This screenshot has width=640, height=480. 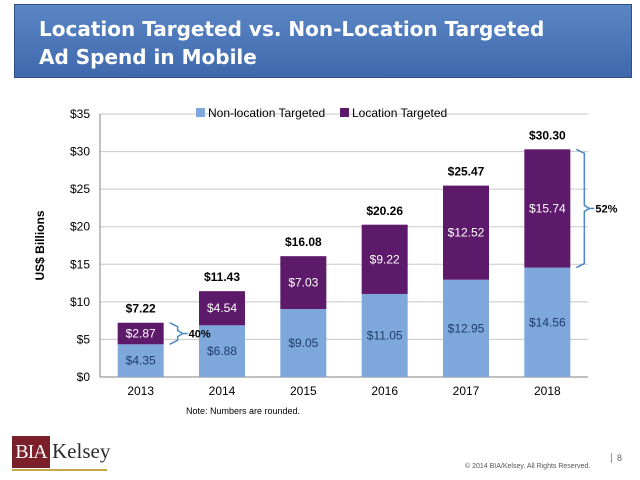 I want to click on bar-non-location-2013, so click(x=140, y=360).